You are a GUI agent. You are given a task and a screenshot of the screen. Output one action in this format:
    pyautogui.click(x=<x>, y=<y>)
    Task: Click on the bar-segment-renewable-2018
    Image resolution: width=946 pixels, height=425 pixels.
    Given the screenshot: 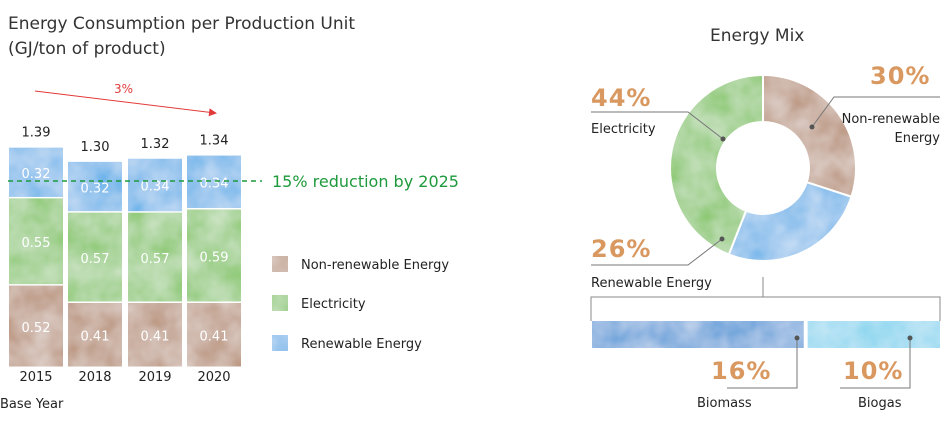 What is the action you would take?
    pyautogui.click(x=95, y=186)
    